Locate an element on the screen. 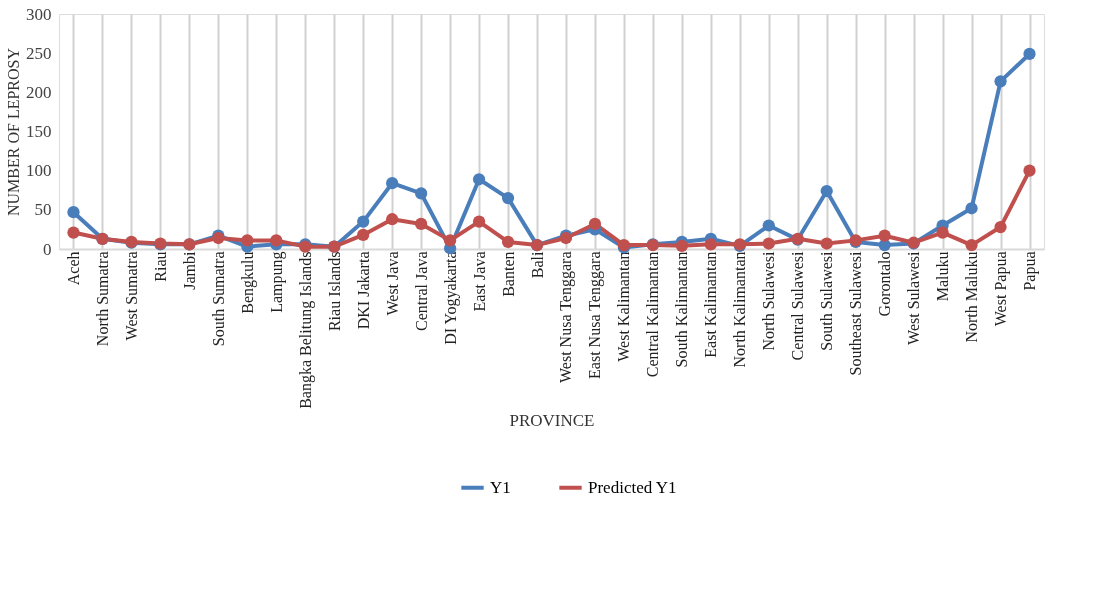 Image resolution: width=1118 pixels, height=612 pixels. x-tick-label: East Java is located at coordinates (479, 281).